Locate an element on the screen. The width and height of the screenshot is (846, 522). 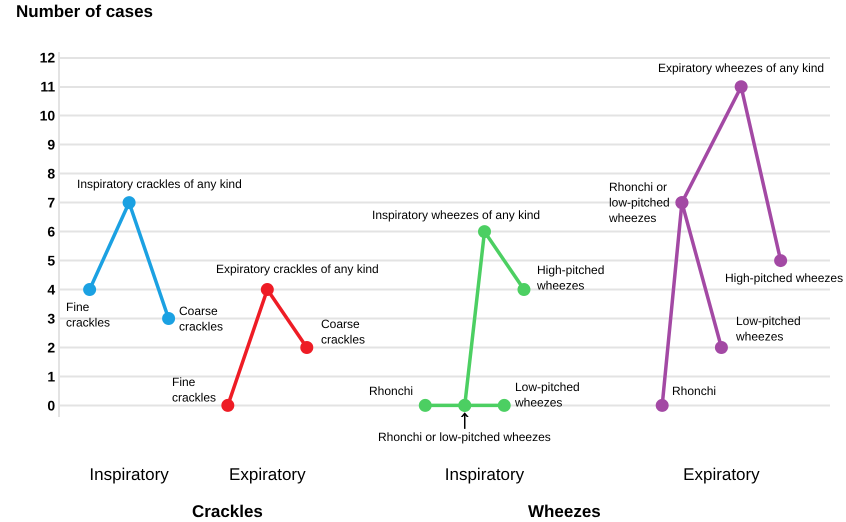
y-tick-label: 0 is located at coordinates (51, 405).